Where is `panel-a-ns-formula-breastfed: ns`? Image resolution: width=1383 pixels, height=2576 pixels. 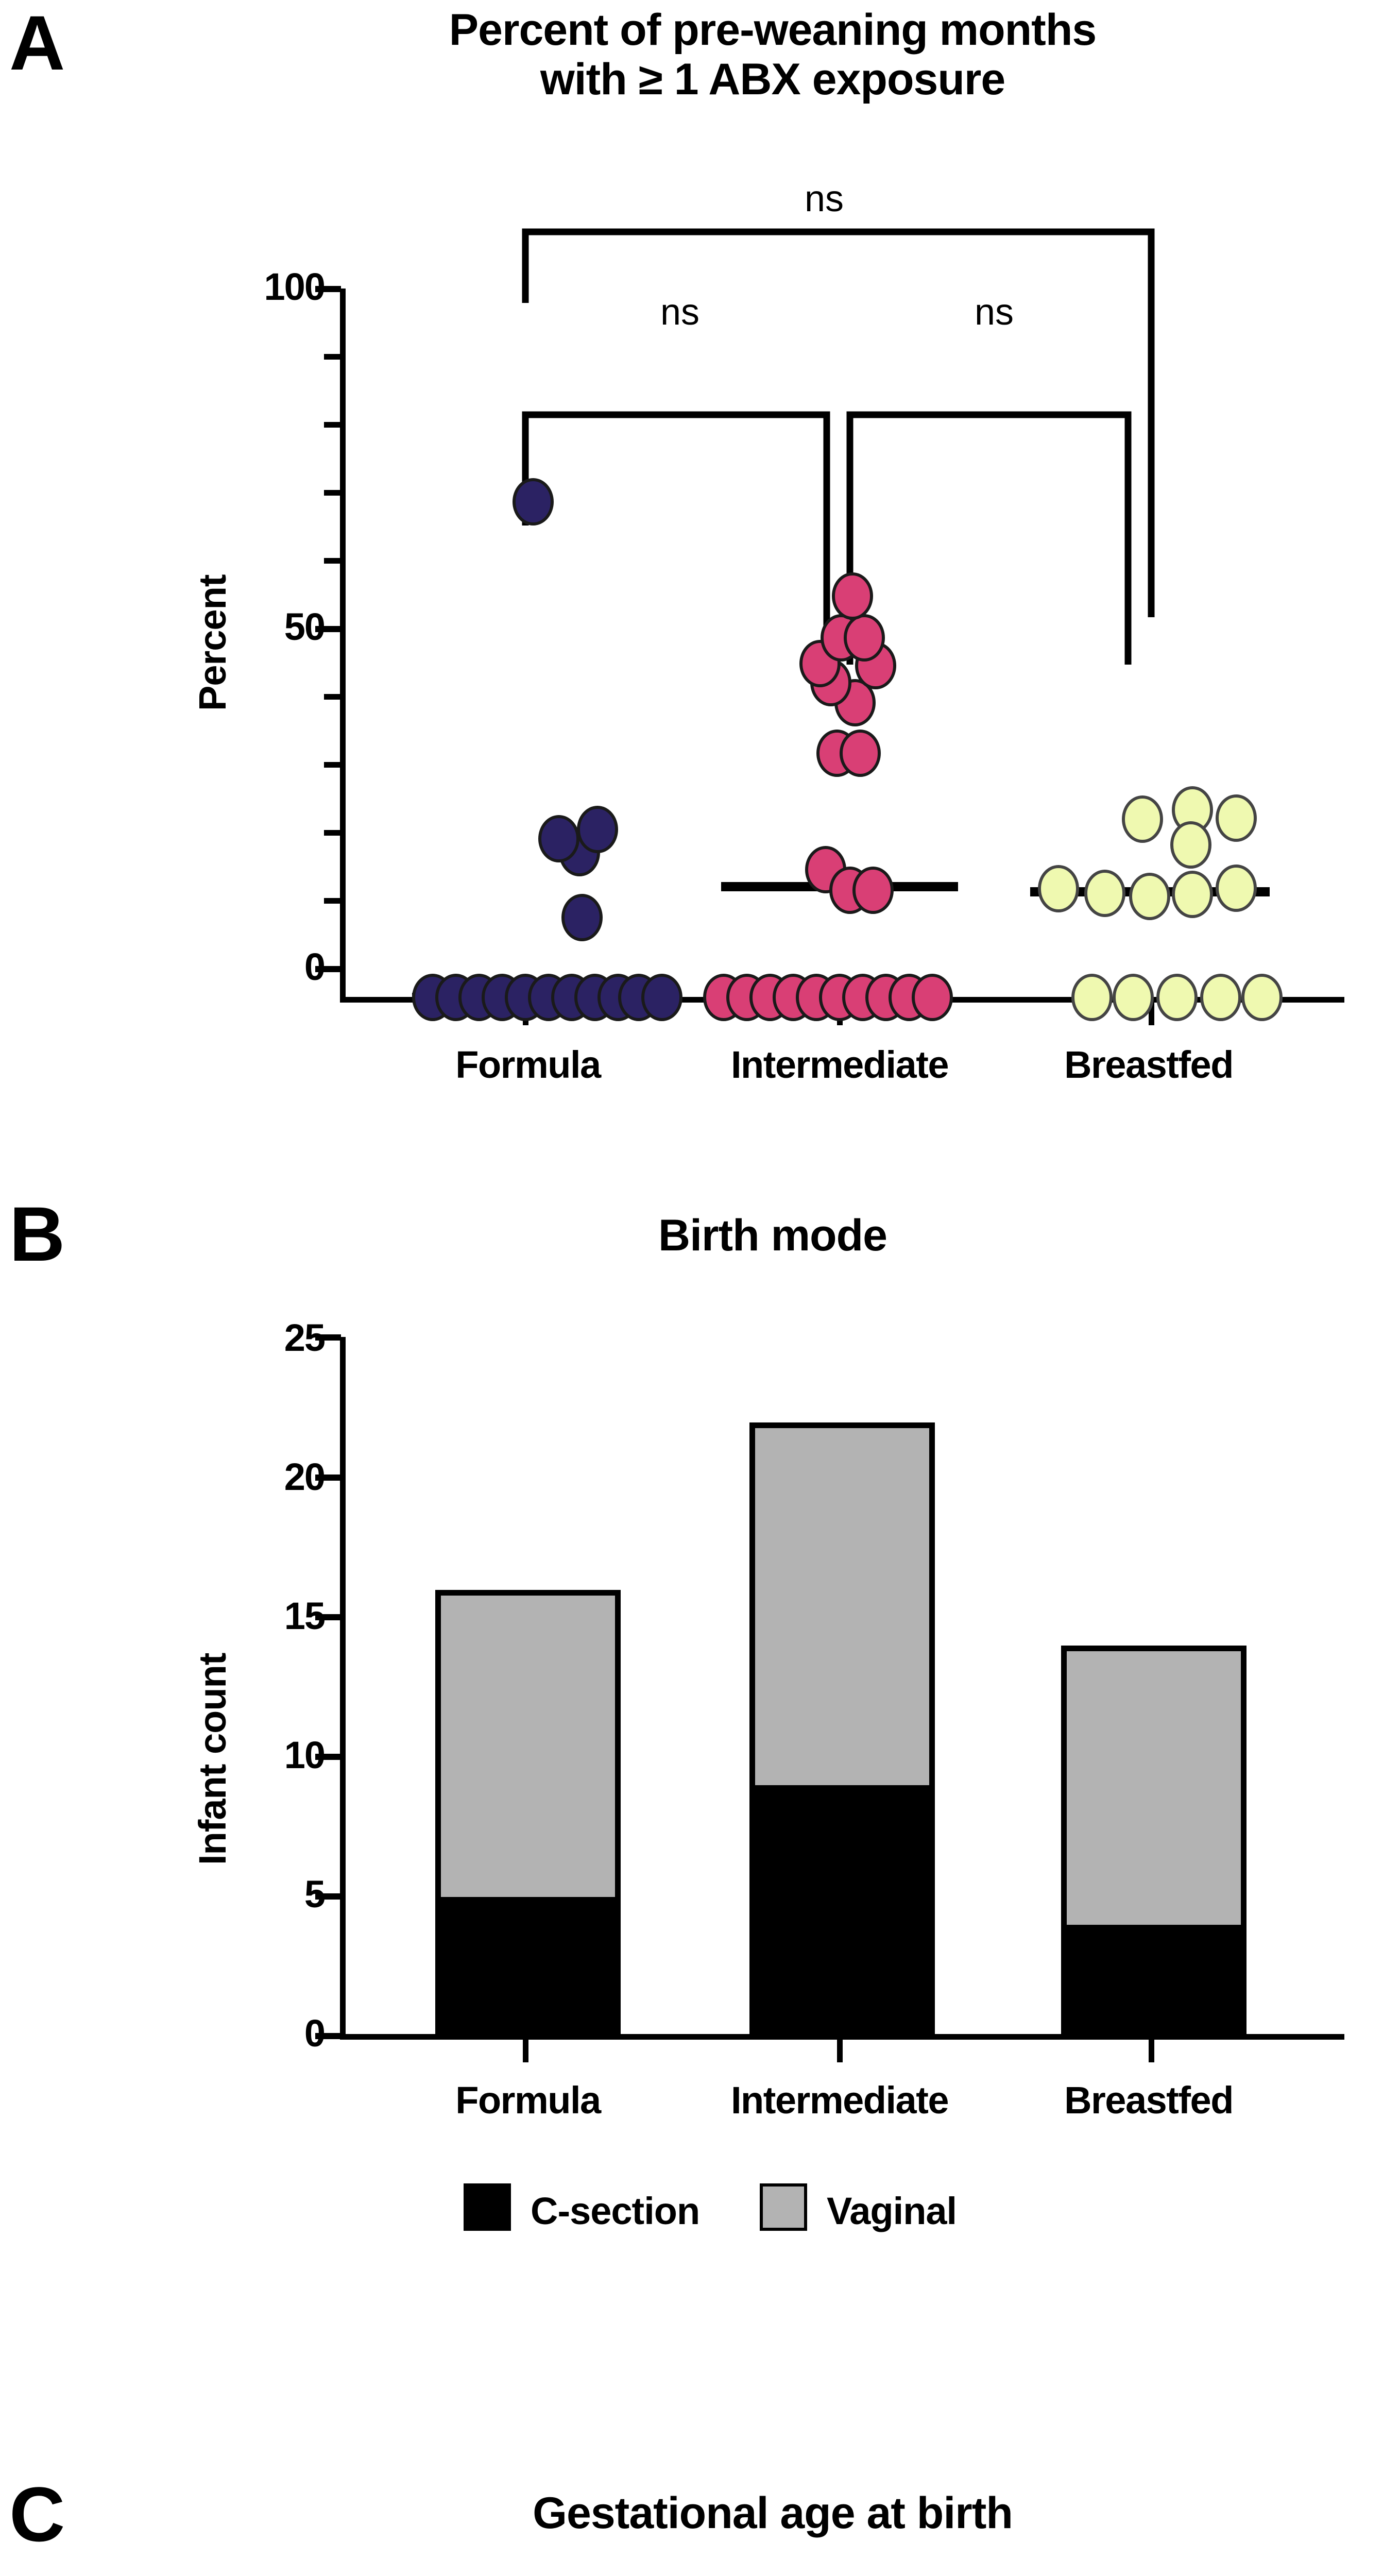 panel-a-ns-formula-breastfed: ns is located at coordinates (824, 199).